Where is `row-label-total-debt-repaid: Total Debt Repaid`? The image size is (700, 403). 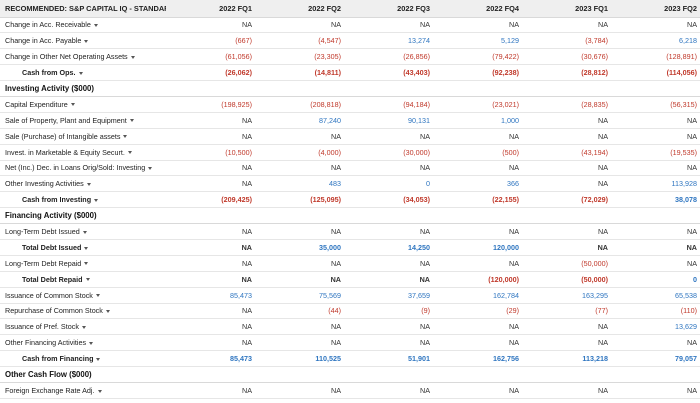
row-label-total-debt-repaid: Total Debt Repaid is located at coordinates (83, 279).